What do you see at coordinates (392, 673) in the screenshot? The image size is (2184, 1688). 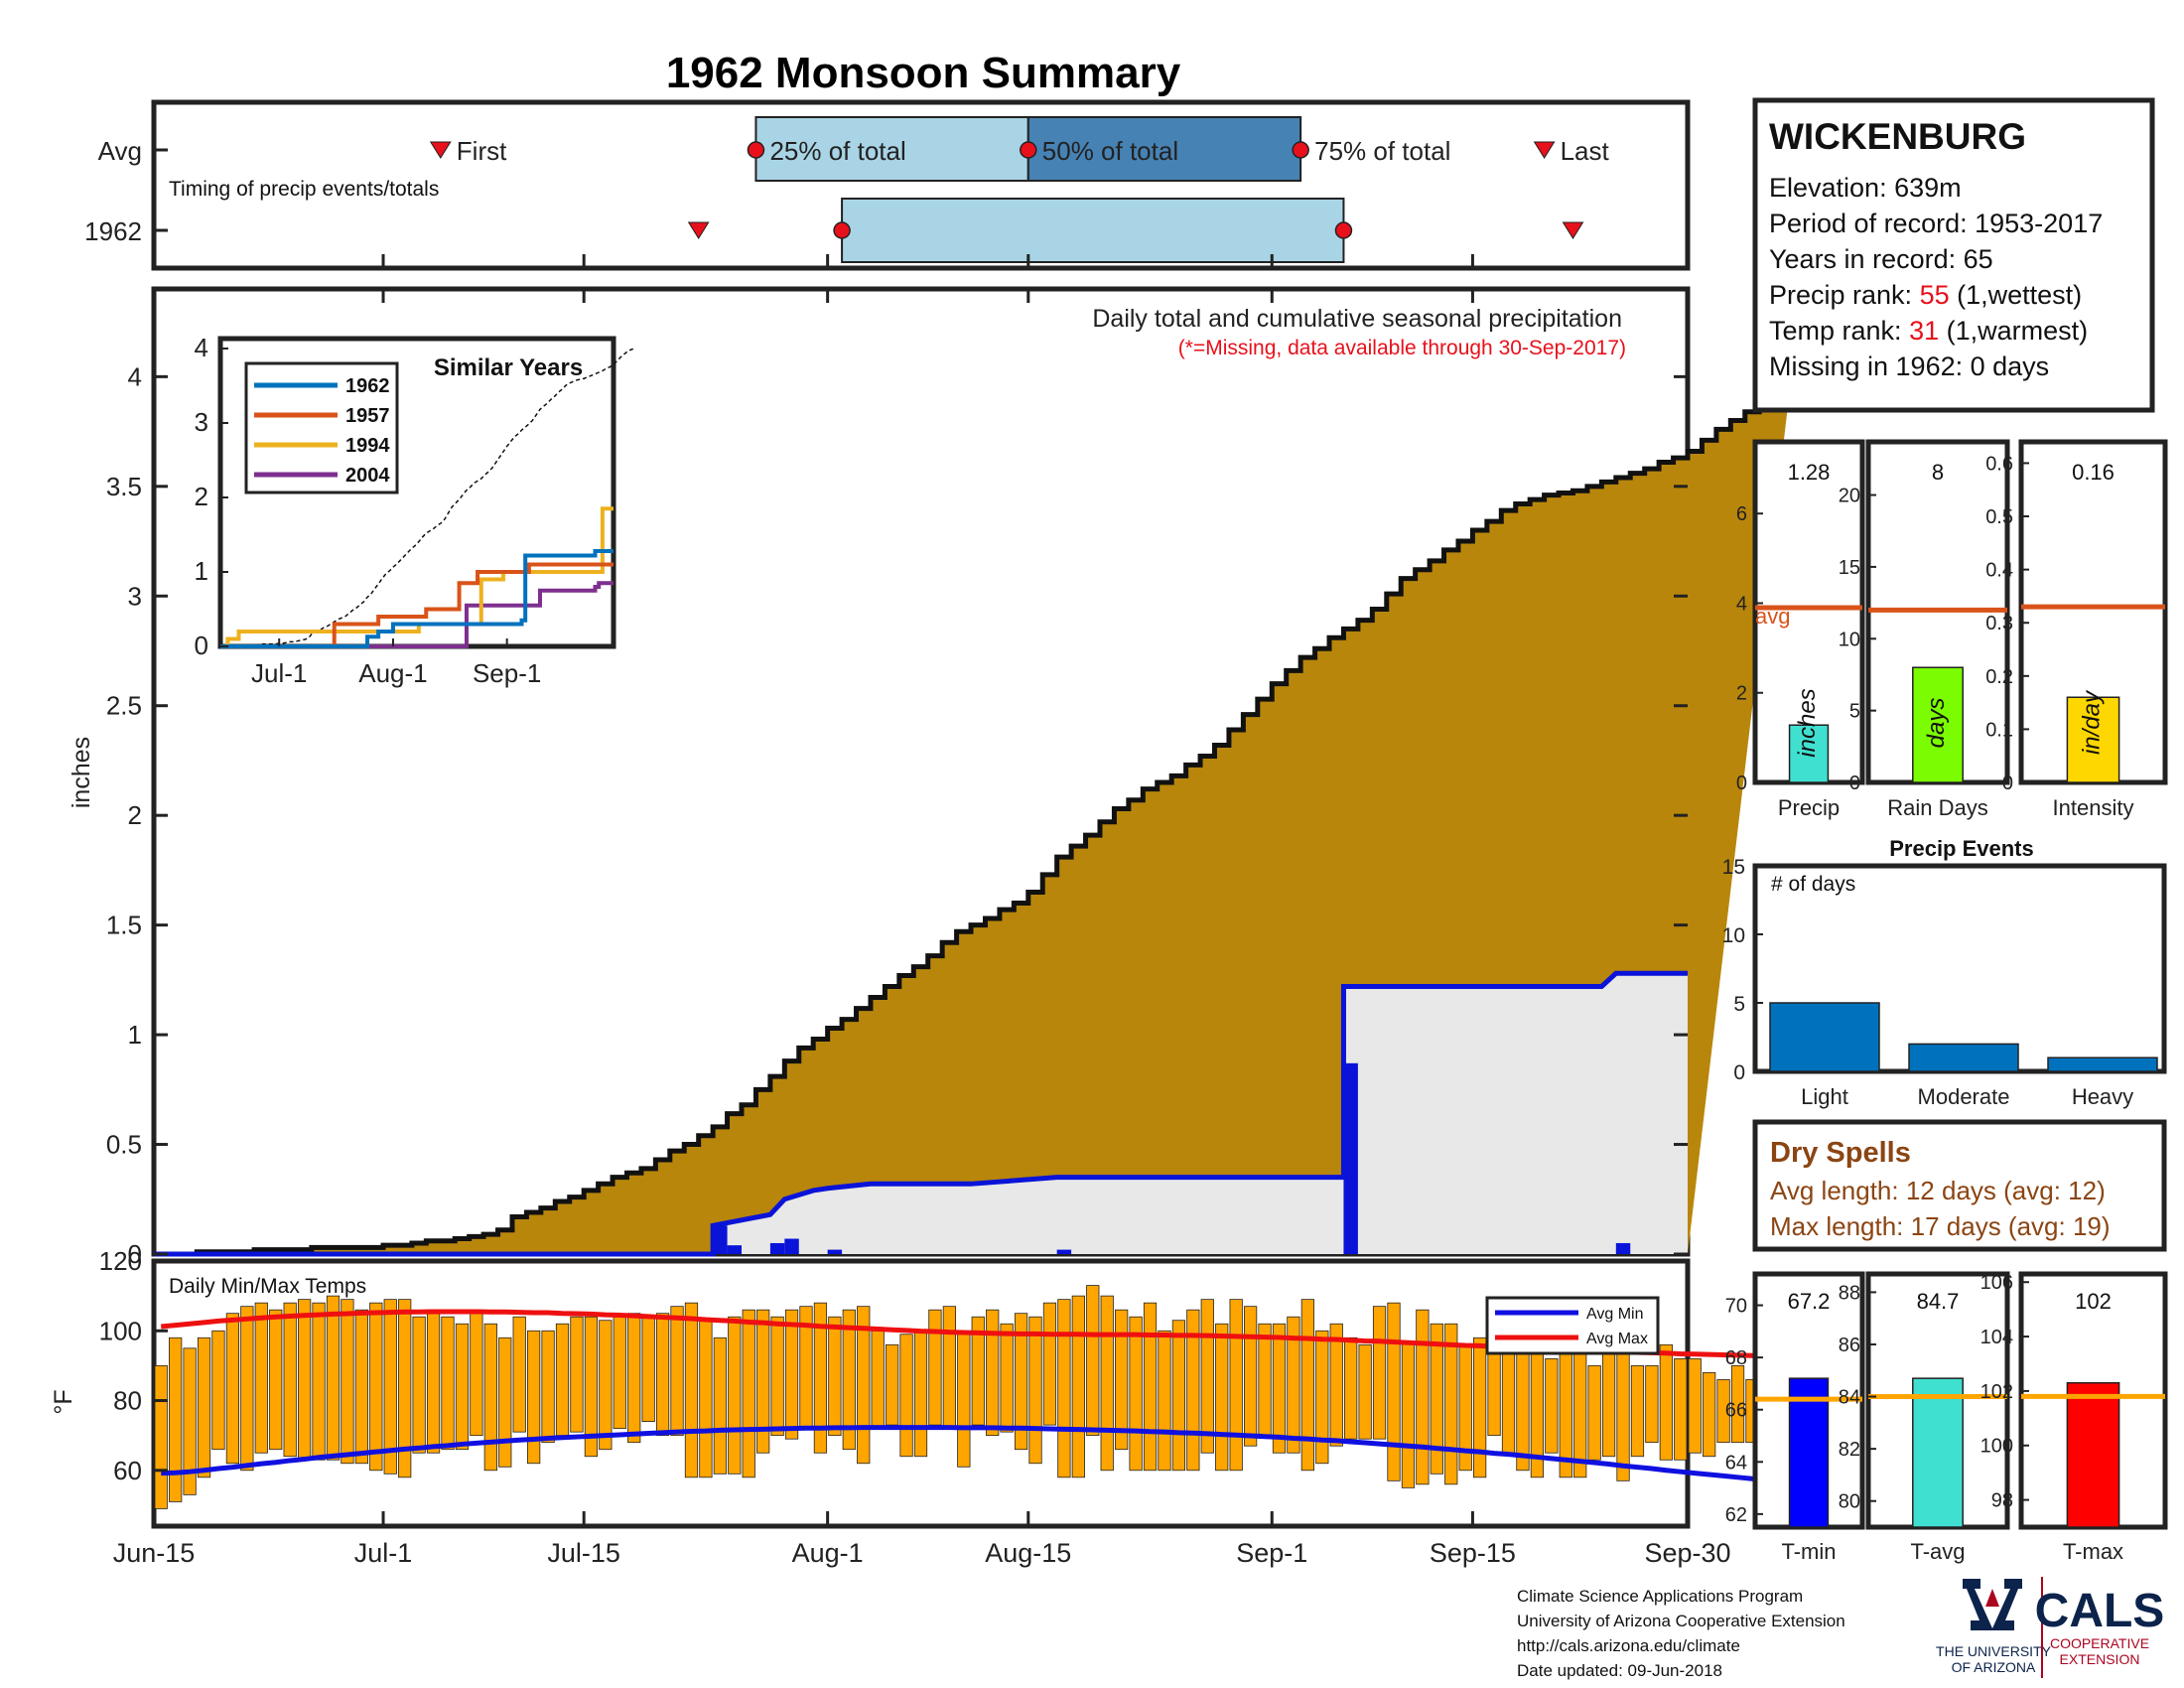 I see `inset-x-tick-label: Aug-1` at bounding box center [392, 673].